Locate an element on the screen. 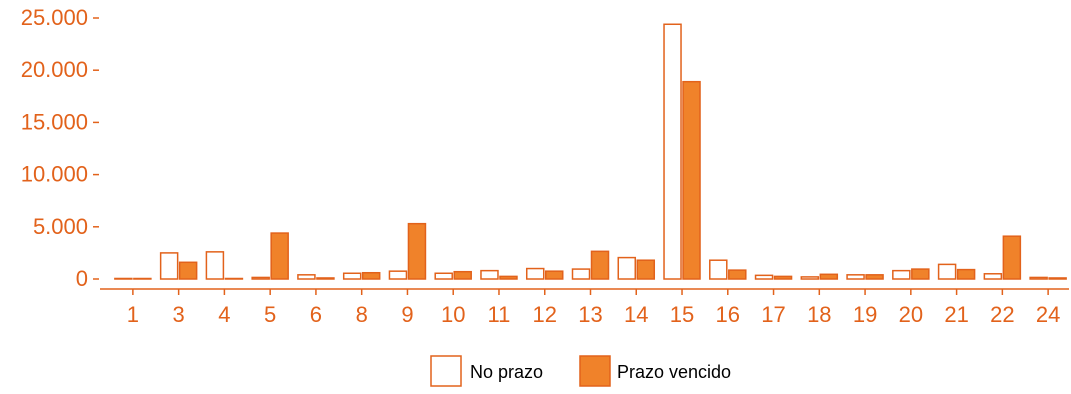 This screenshot has height=394, width=1071. x-tick-label: 12 is located at coordinates (544, 314).